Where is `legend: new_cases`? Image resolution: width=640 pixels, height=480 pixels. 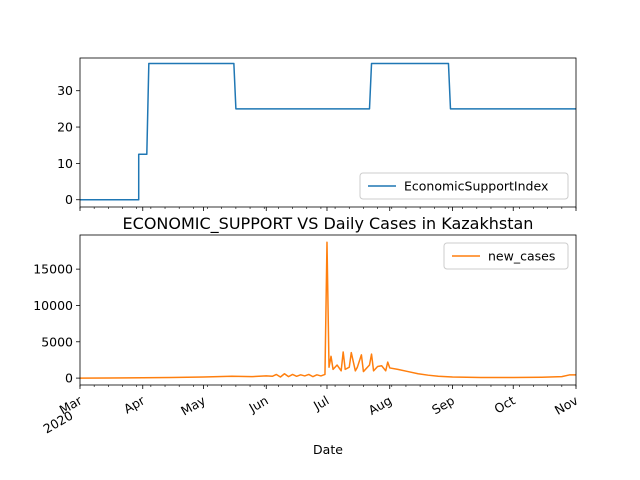 legend: new_cases is located at coordinates (506, 256).